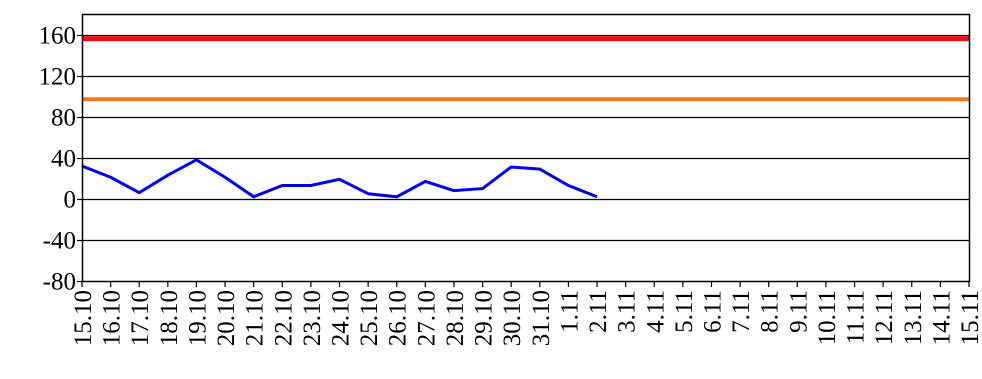 This screenshot has width=982, height=379. Describe the element at coordinates (63, 159) in the screenshot. I see `y-tick-label: 40` at that location.